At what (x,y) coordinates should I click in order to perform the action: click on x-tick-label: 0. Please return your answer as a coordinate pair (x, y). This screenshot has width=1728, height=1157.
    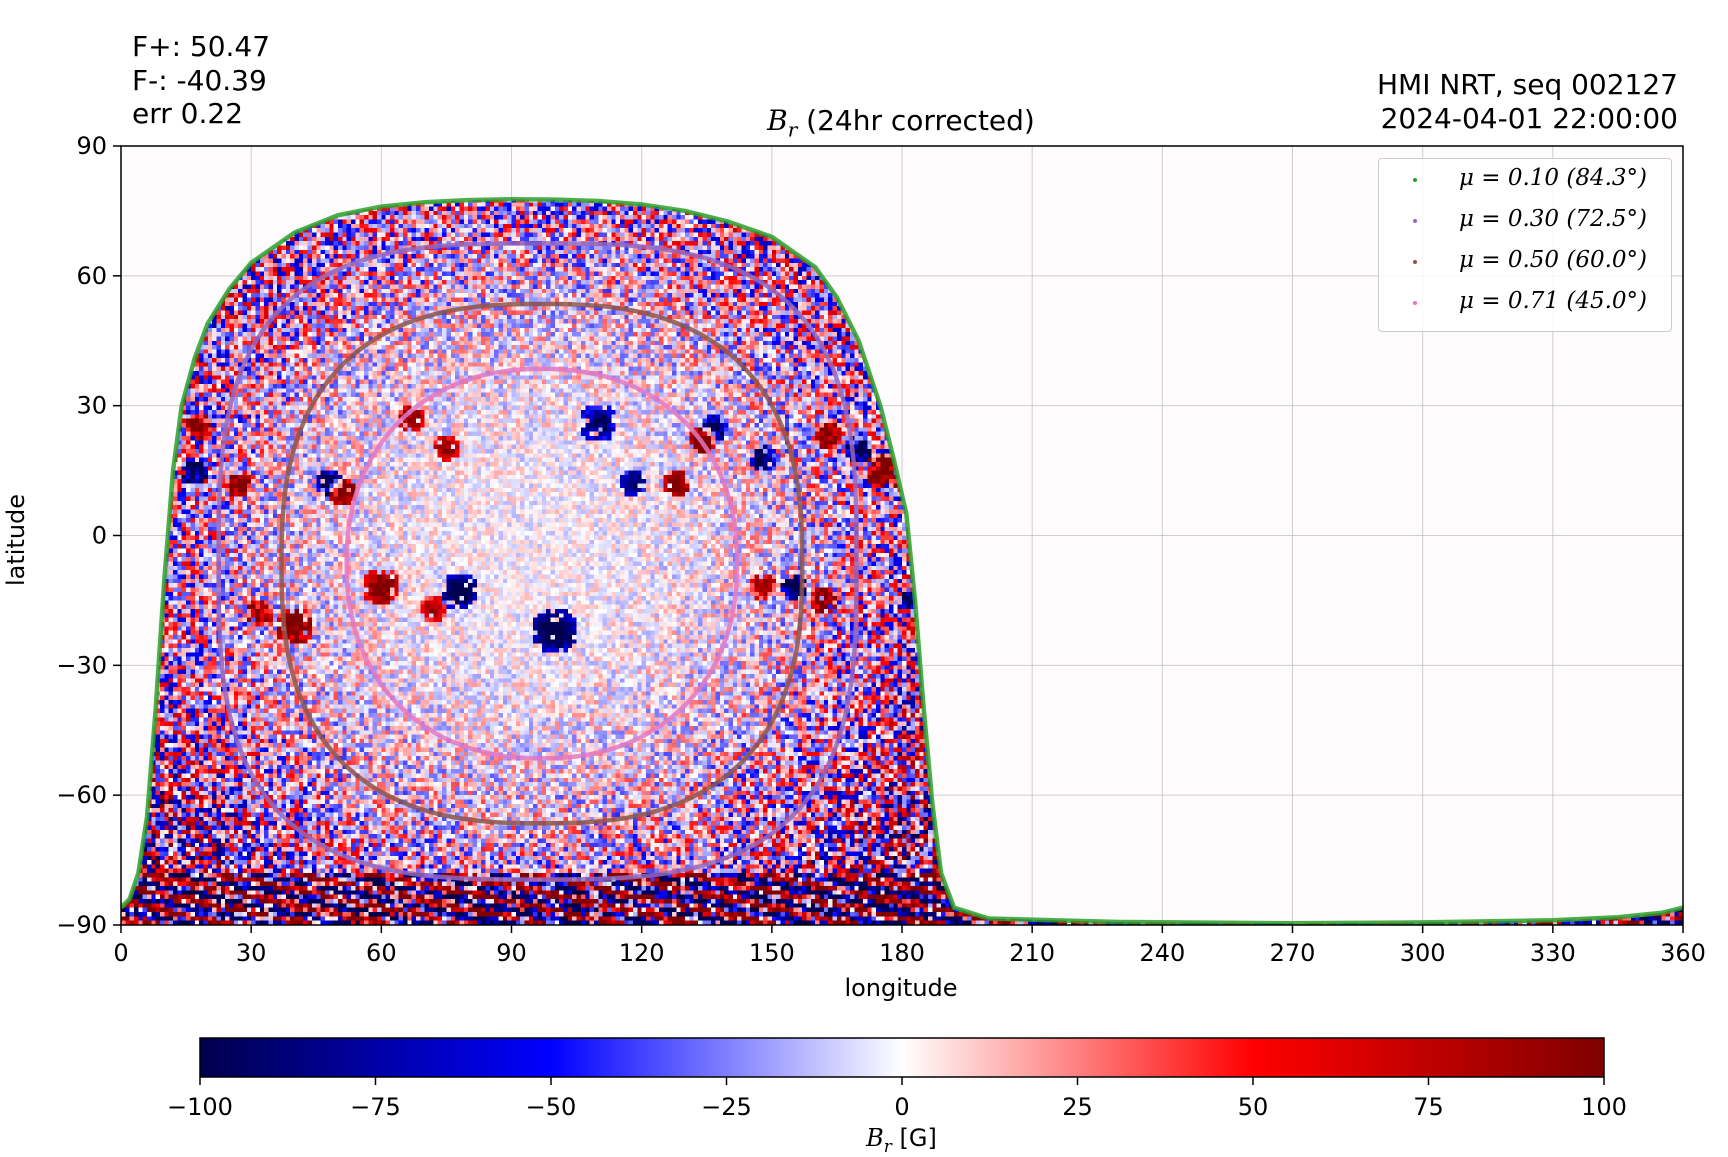
    Looking at the image, I should click on (120, 953).